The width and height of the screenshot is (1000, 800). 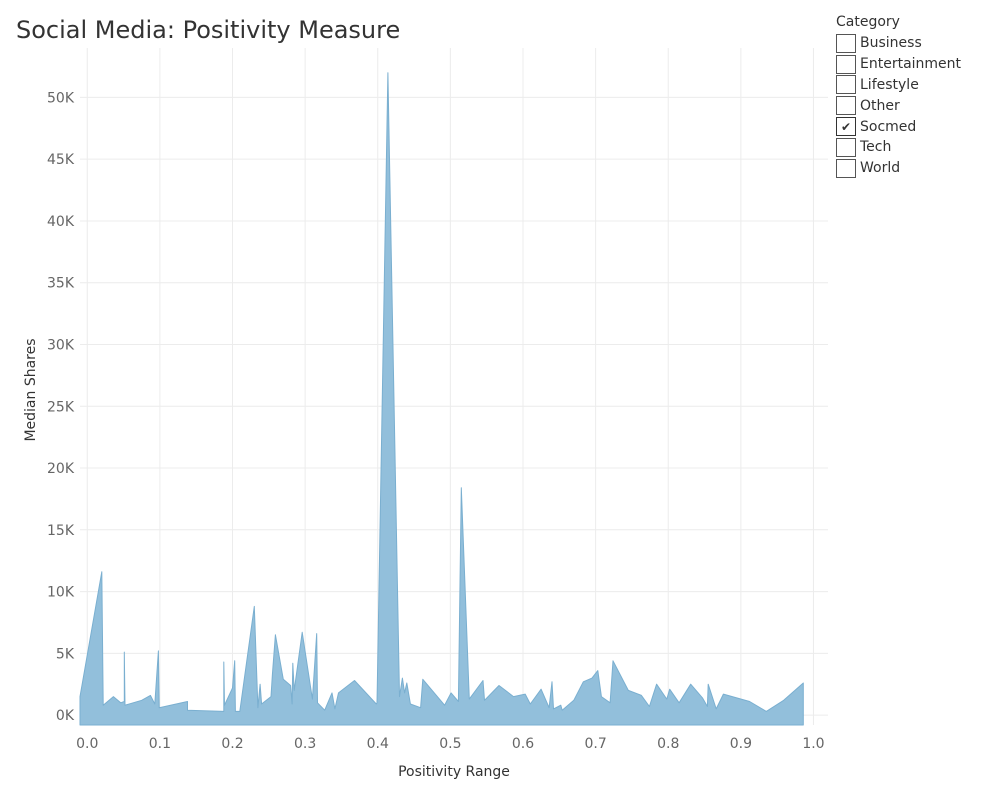 I want to click on y-tick-label: 20K, so click(x=61, y=469).